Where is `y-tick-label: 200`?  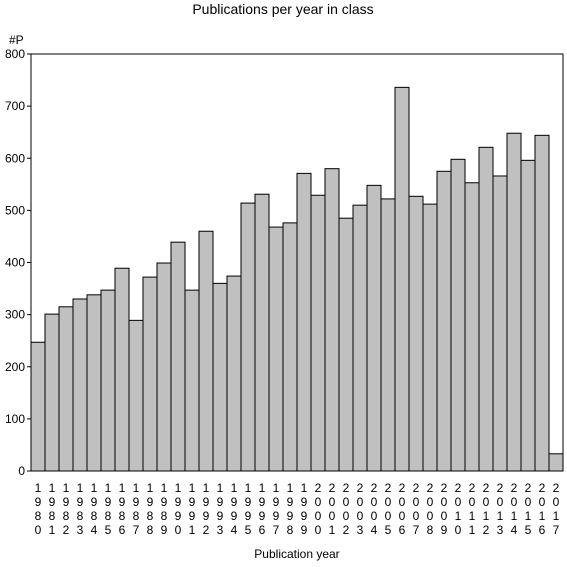
y-tick-label: 200 is located at coordinates (15, 367).